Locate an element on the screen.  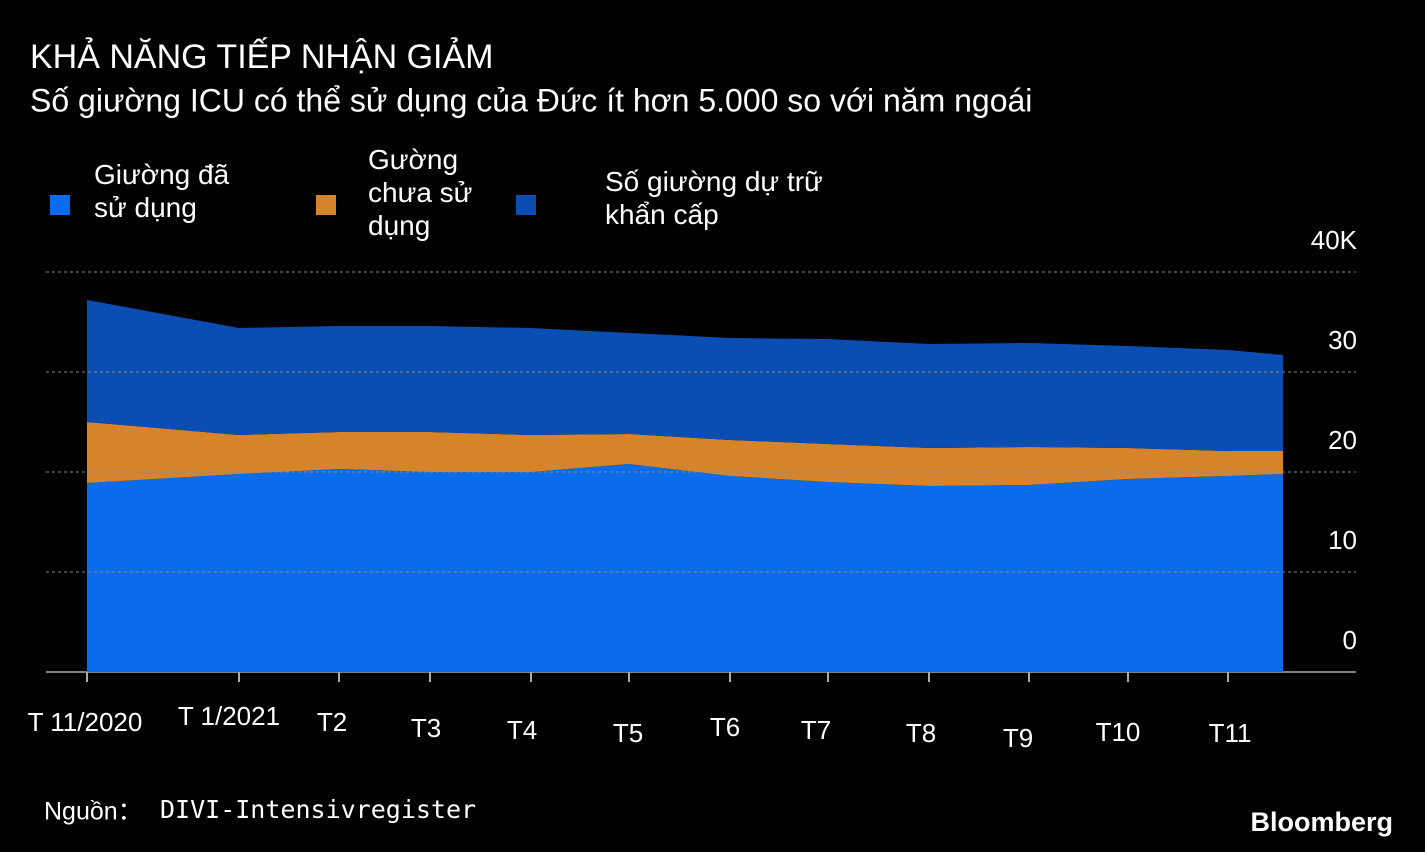
chart-title: KHẢ NĂNG TIẾP NHẬN GIẢM is located at coordinates (262, 57).